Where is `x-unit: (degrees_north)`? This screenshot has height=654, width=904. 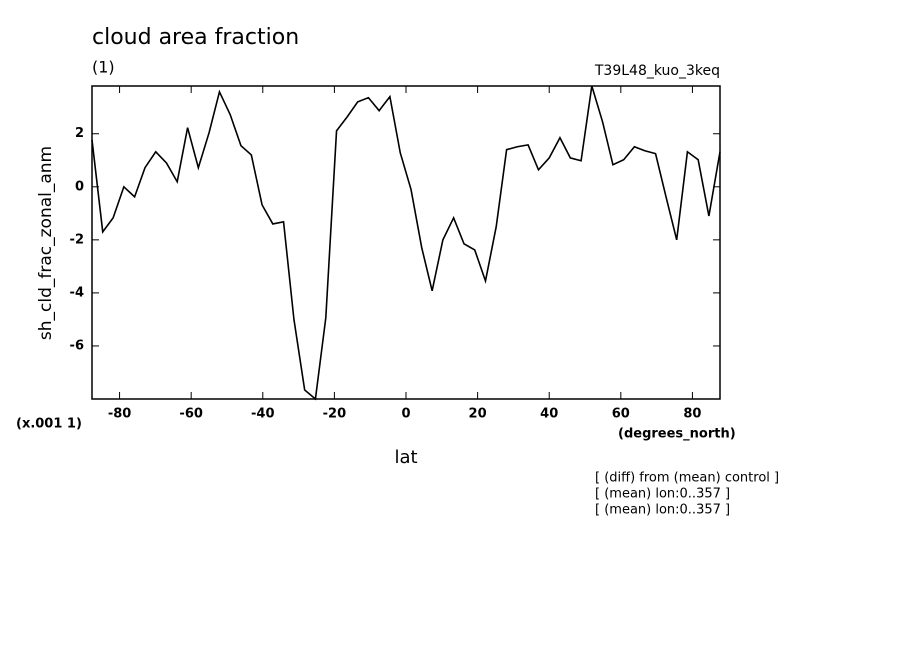
x-unit: (degrees_north) is located at coordinates (677, 434).